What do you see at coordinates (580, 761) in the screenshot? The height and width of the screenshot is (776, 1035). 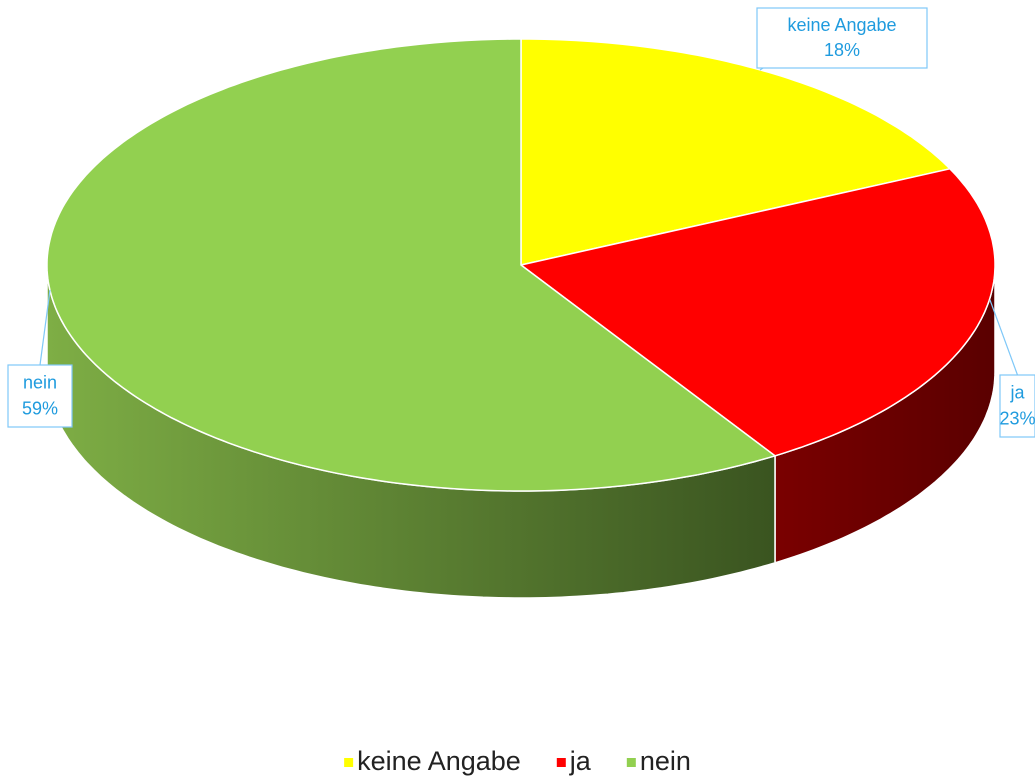 I see `legend-label: ja` at bounding box center [580, 761].